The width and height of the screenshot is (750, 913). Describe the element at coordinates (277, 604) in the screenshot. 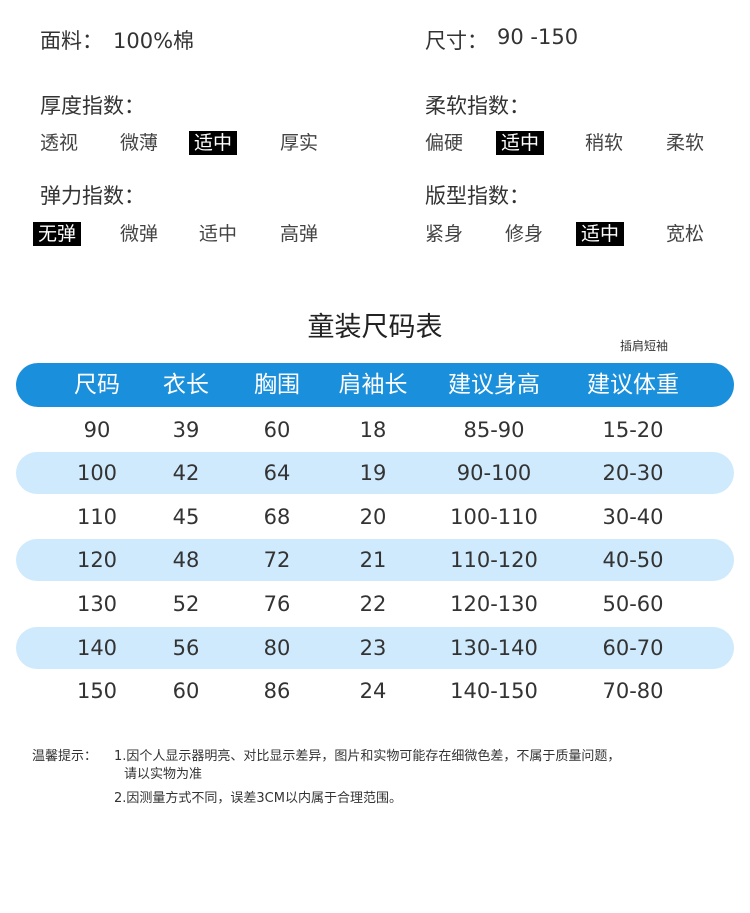

I see `cell-chest: 76` at that location.